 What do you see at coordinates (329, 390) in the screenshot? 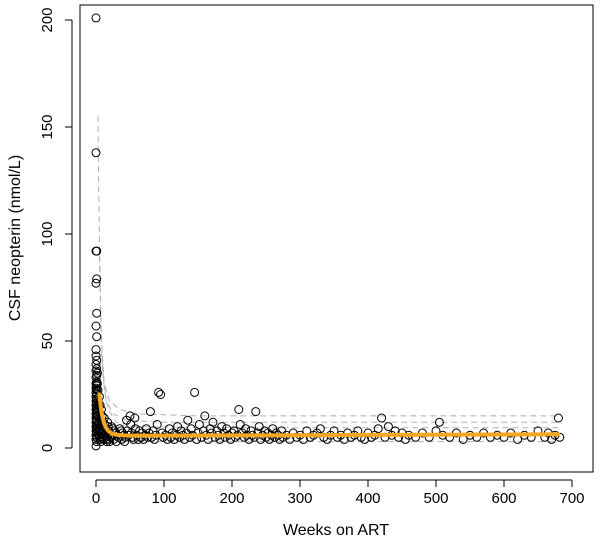
I see `envelope-curve` at bounding box center [329, 390].